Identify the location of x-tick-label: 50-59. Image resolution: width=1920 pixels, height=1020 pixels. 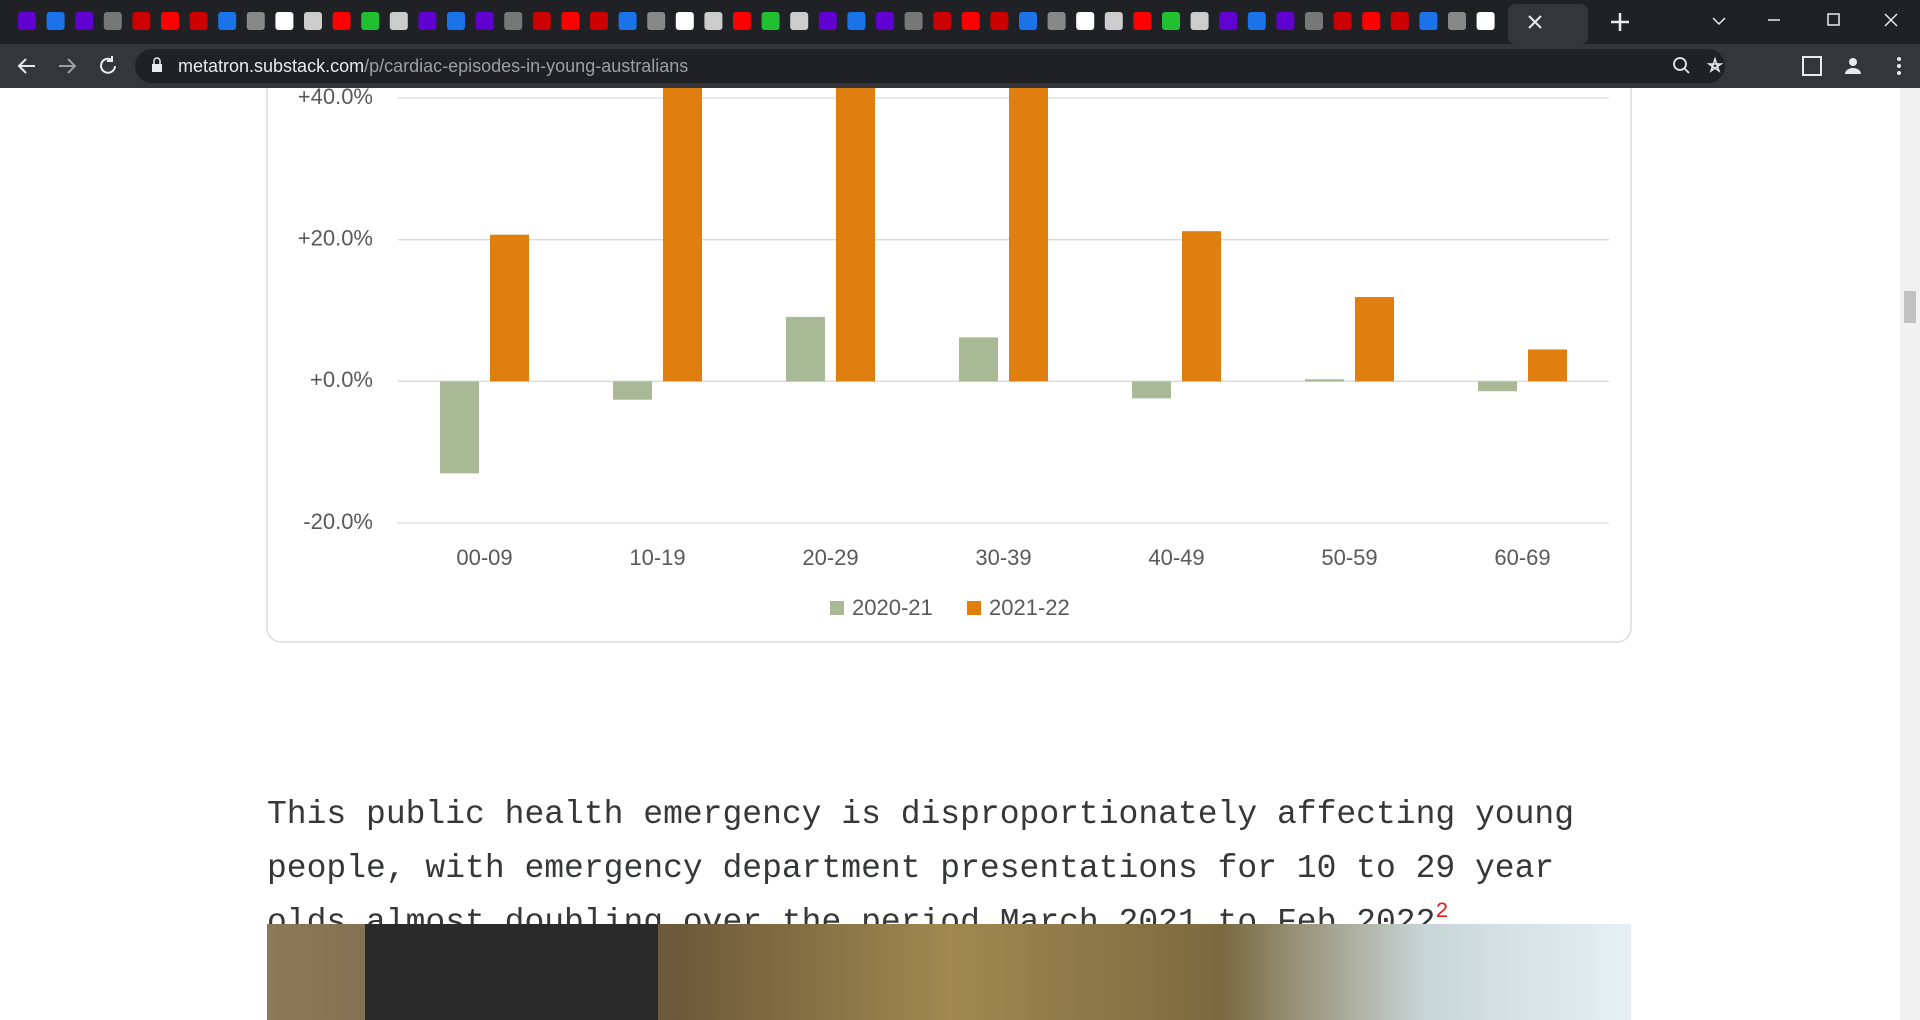
(1349, 557).